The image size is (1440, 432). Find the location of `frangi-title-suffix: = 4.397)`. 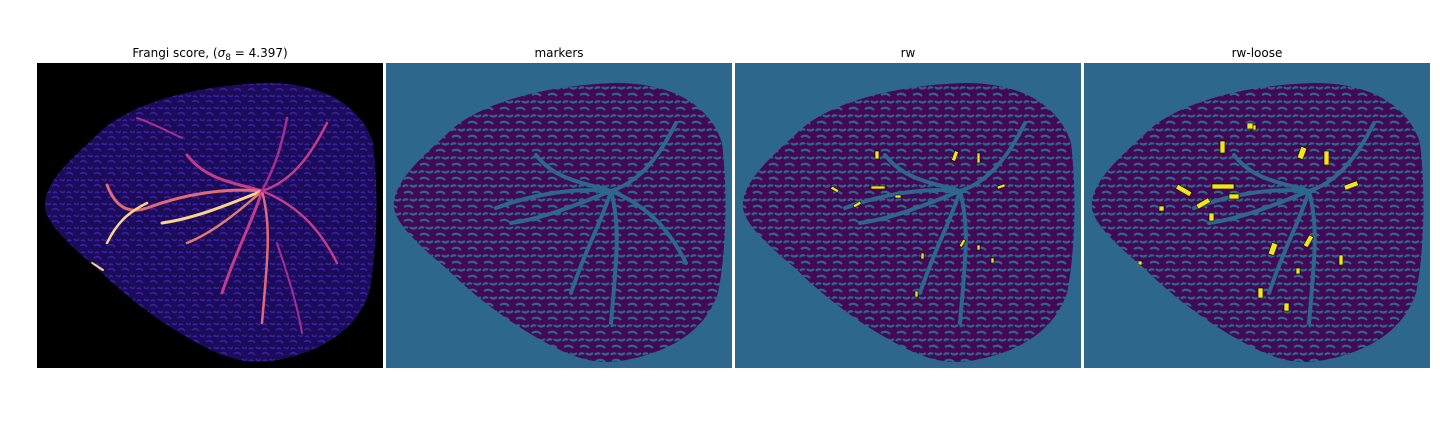

frangi-title-suffix: = 4.397) is located at coordinates (259, 53).